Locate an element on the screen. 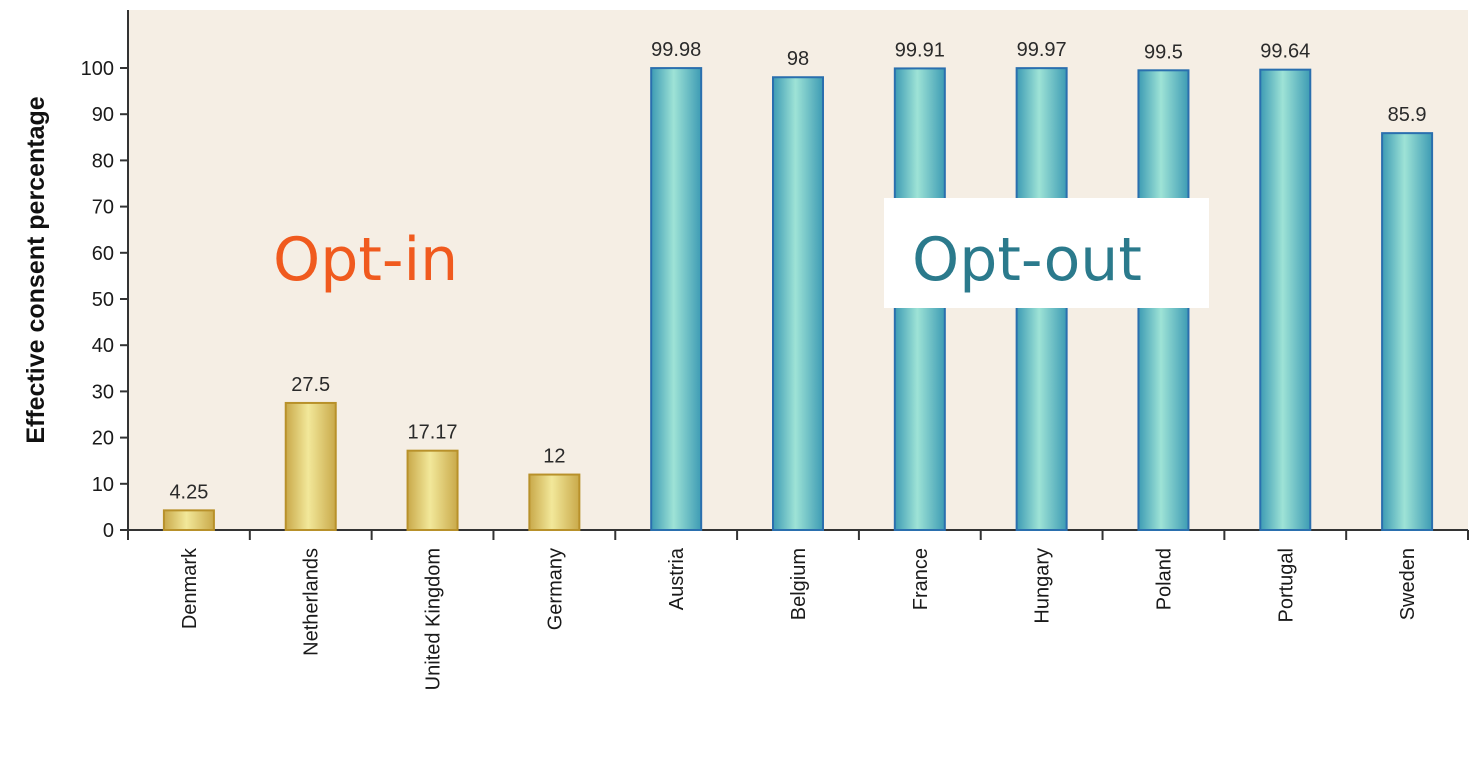 This screenshot has height=767, width=1471. bar-germany is located at coordinates (554, 502).